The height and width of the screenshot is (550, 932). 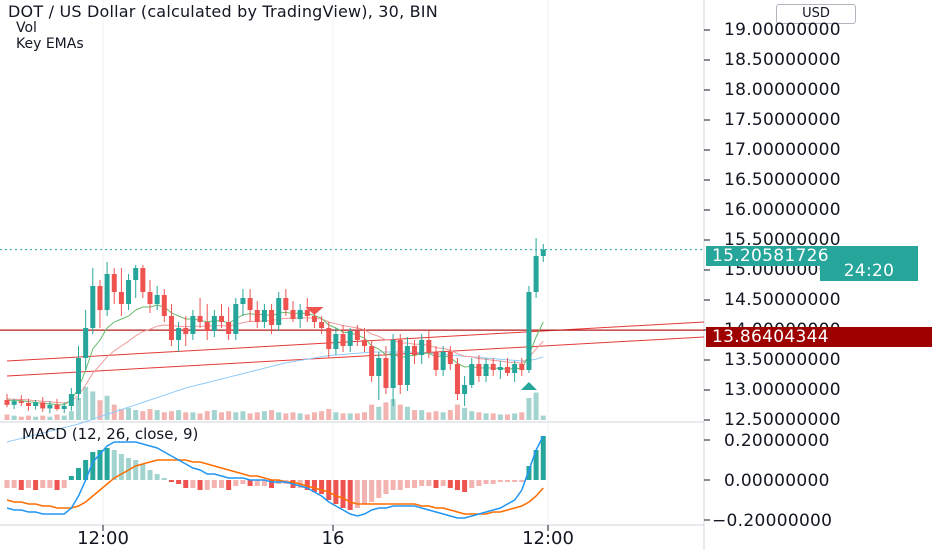 What do you see at coordinates (782, 240) in the screenshot?
I see `price-axis-label: 15.50000000` at bounding box center [782, 240].